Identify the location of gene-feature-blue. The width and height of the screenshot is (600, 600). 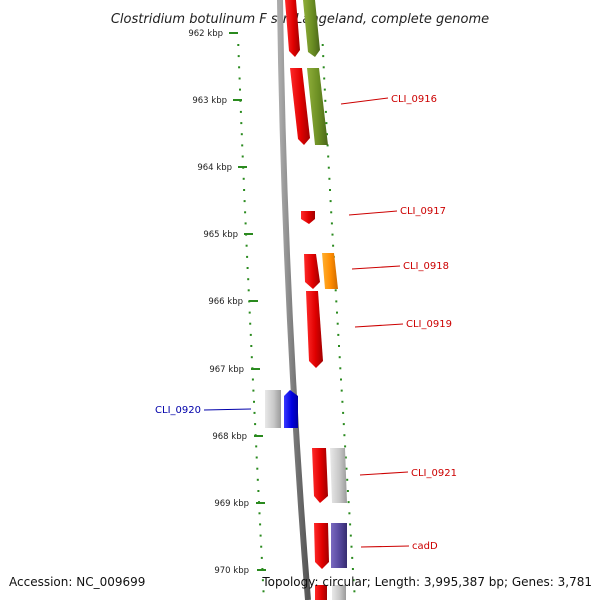
(291, 409).